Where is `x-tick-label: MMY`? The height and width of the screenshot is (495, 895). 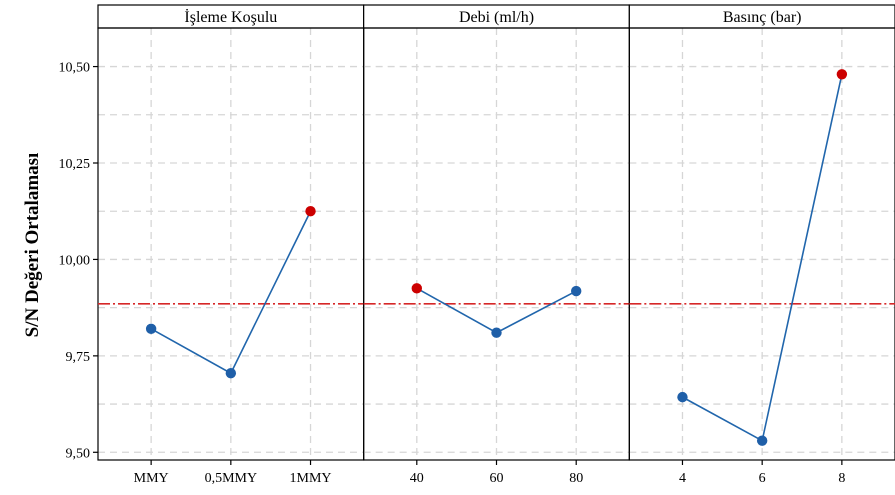 x-tick-label: MMY is located at coordinates (151, 478).